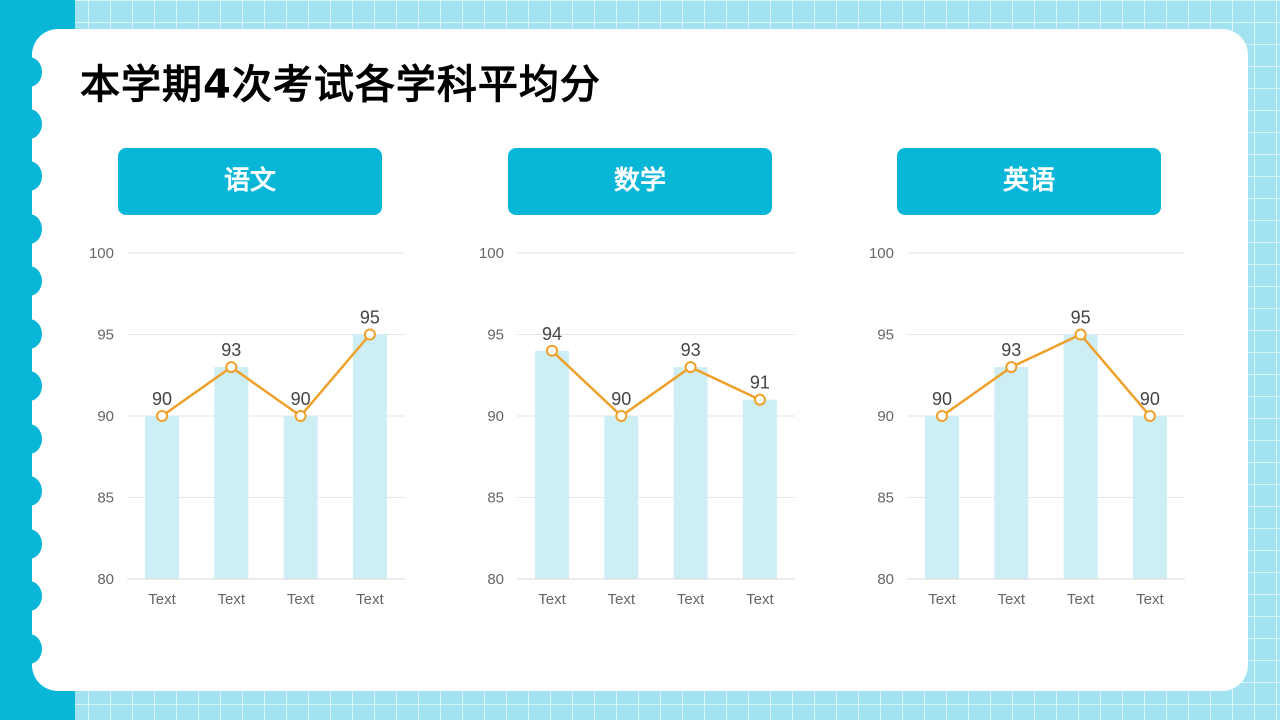  What do you see at coordinates (640, 181) in the screenshot?
I see `subject-header-math: 数学` at bounding box center [640, 181].